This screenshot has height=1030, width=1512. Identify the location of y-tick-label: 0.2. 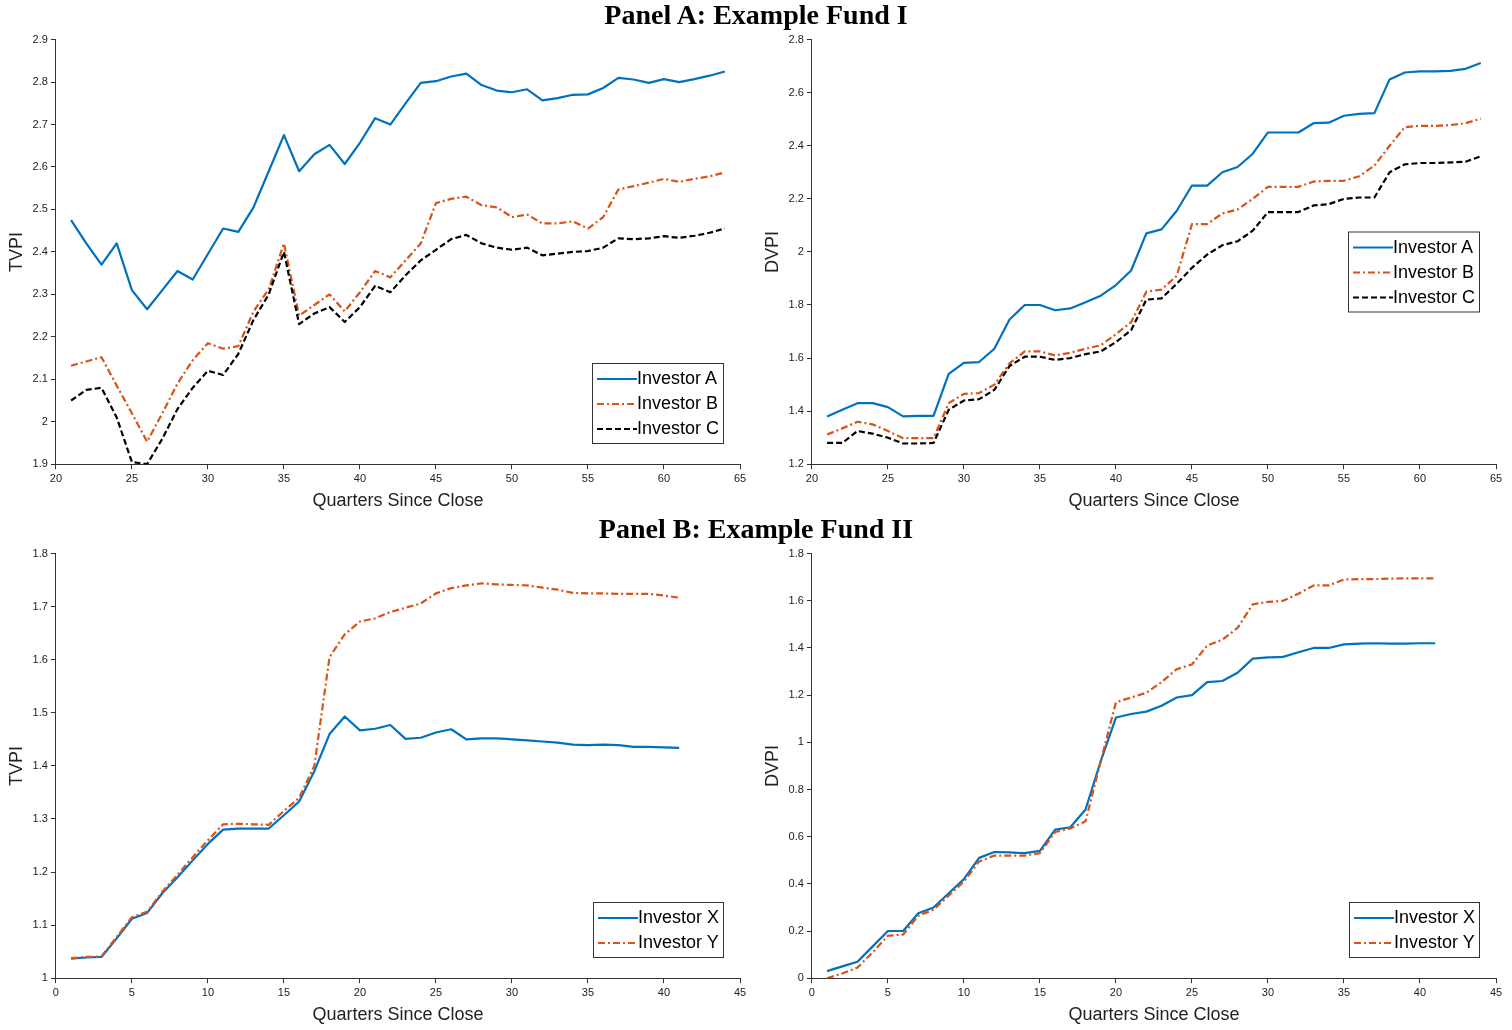
(796, 930).